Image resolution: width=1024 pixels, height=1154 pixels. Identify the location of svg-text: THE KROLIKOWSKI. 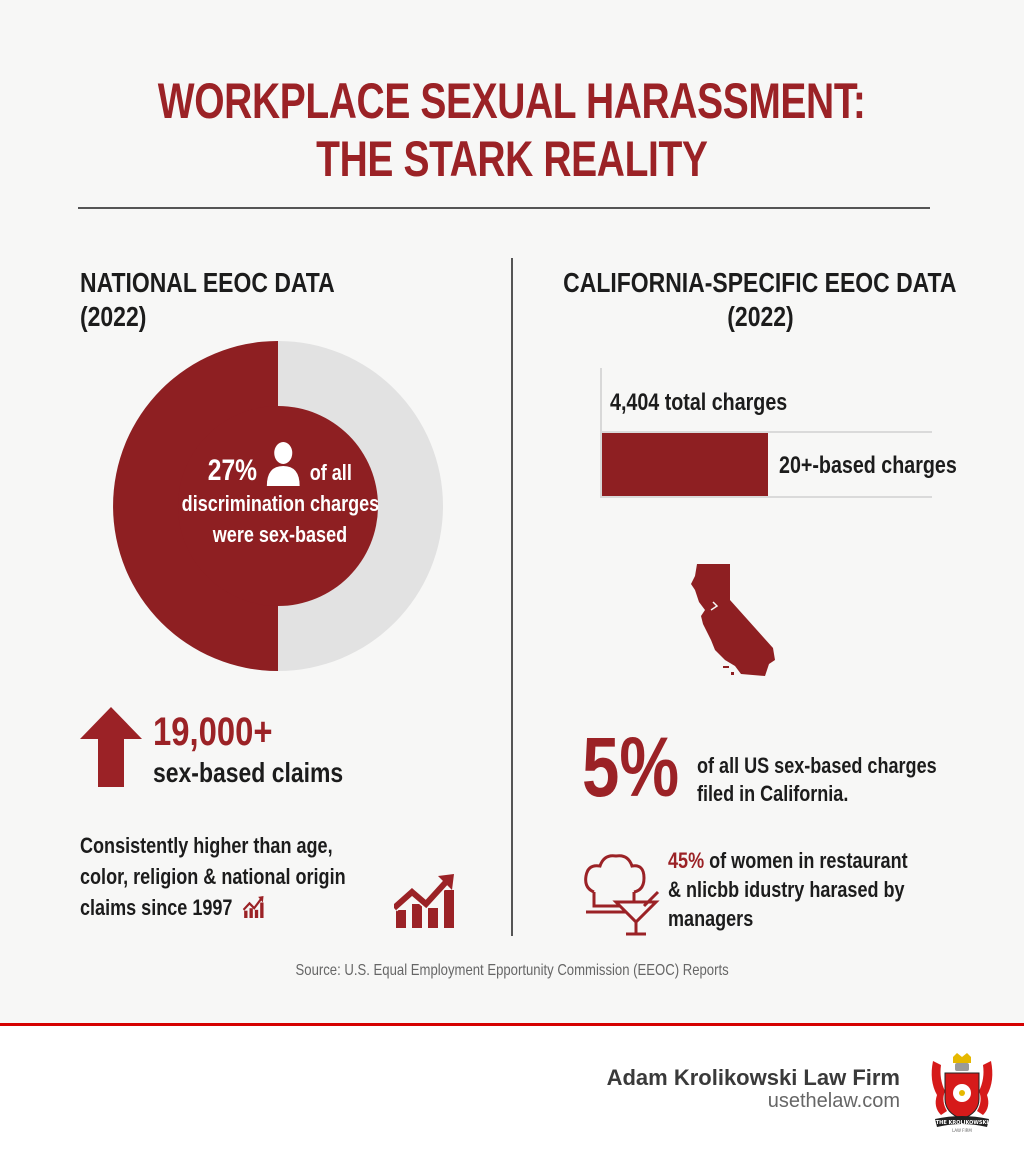
(962, 1123).